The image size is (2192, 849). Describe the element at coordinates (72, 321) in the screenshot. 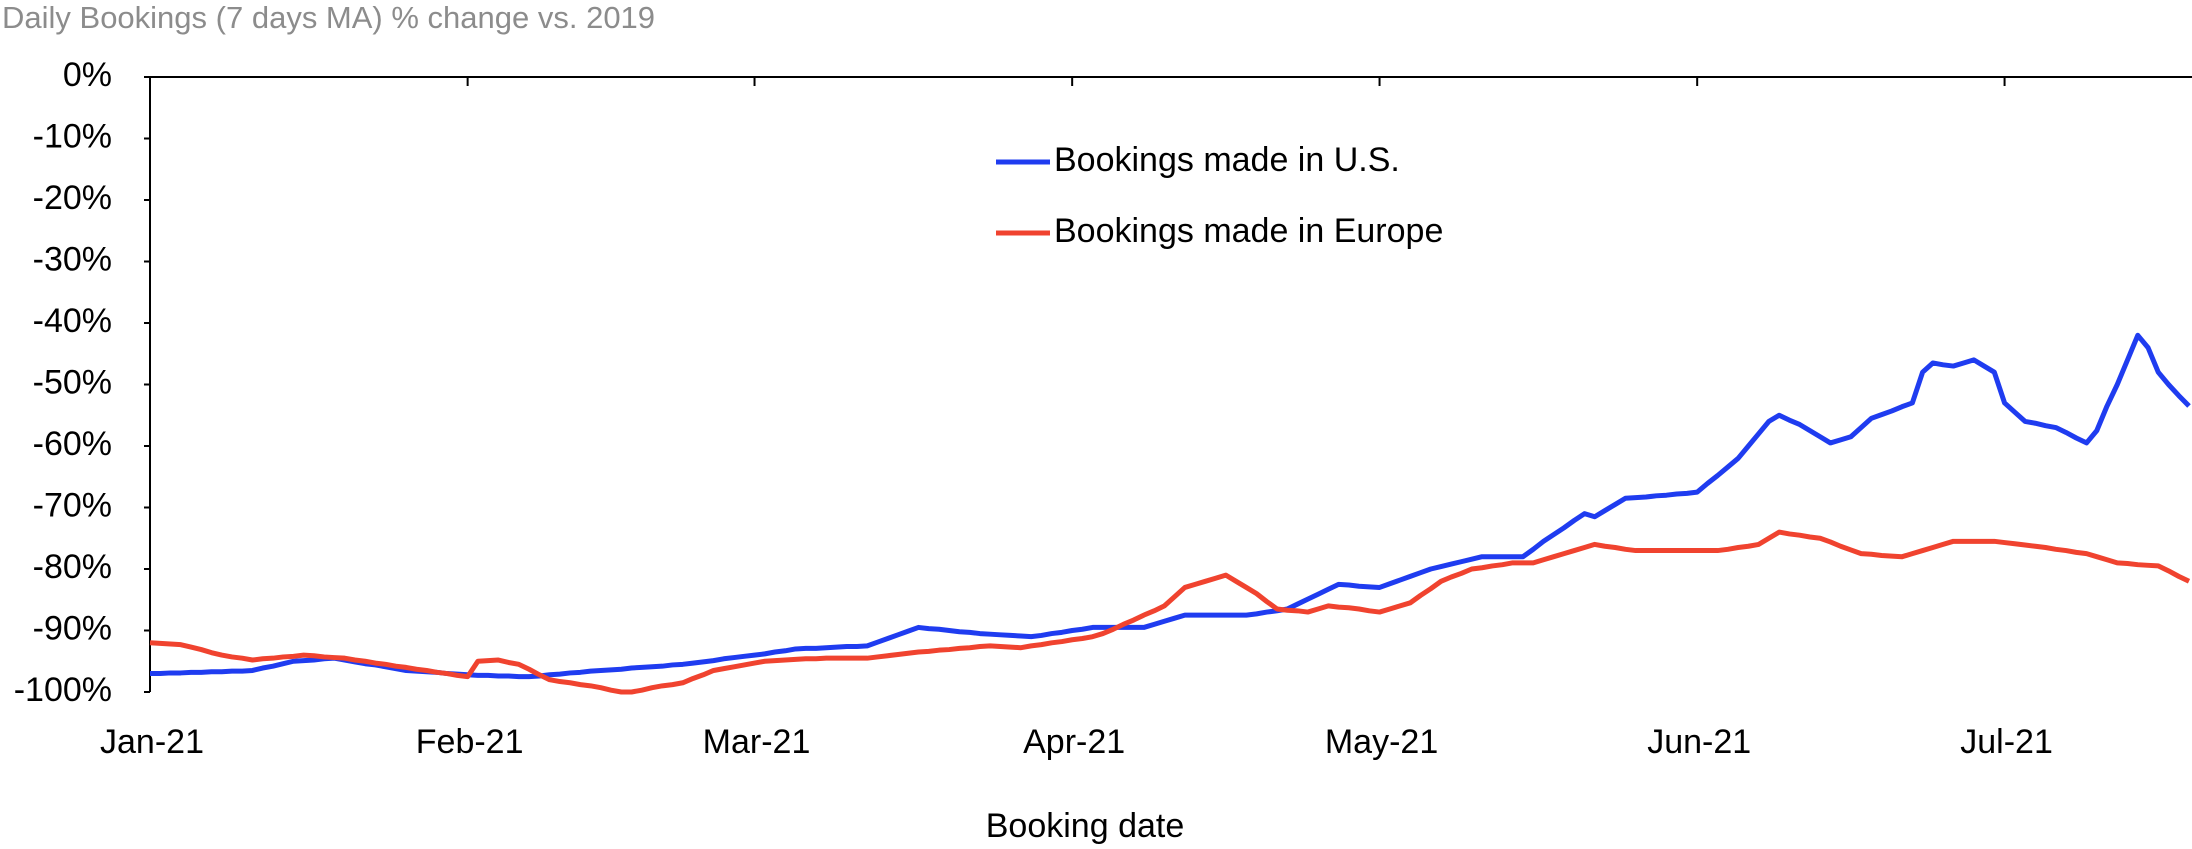

I see `y-tick-label: -40%` at that location.